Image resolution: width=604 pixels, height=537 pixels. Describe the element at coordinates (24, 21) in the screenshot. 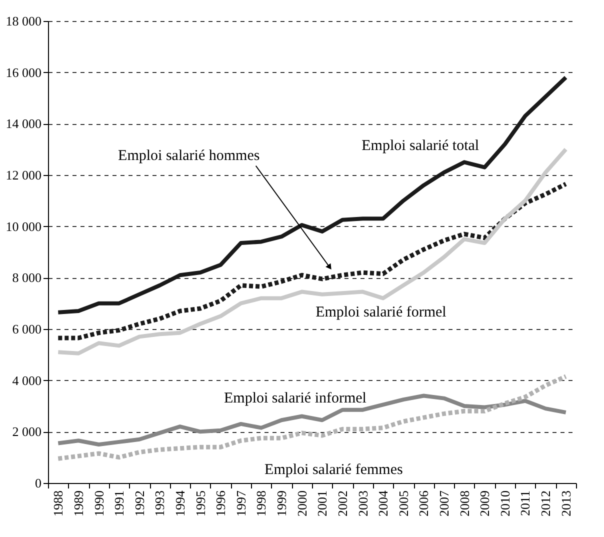

I see `y-tick-label: 18 000` at that location.